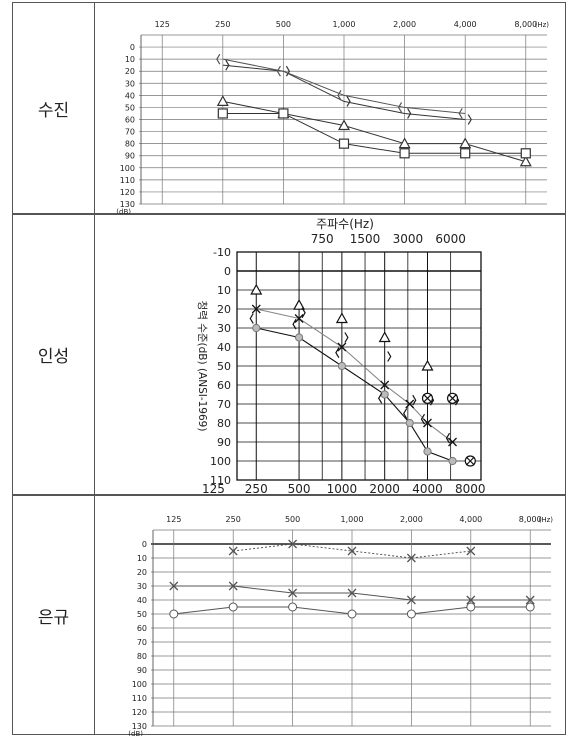 Image resolution: width=568 pixels, height=740 pixels. I want to click on top-tick-label: 1500, so click(365, 239).